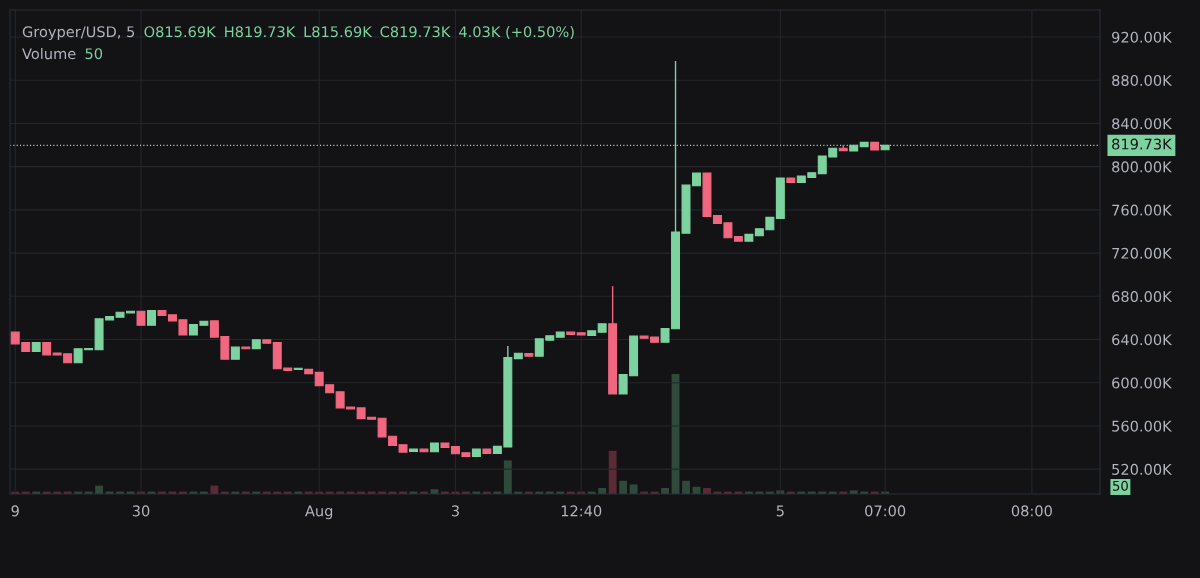 Image resolution: width=1200 pixels, height=578 pixels. What do you see at coordinates (49, 53) in the screenshot?
I see `chart-title: Volume` at bounding box center [49, 53].